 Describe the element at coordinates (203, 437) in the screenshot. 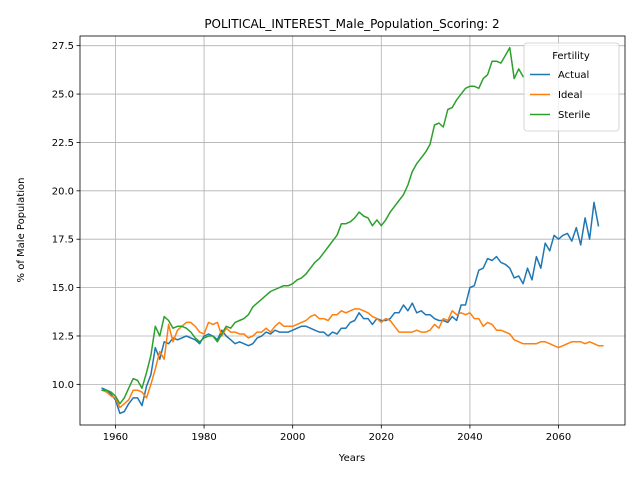

I see `x-tick-label: 1980` at that location.